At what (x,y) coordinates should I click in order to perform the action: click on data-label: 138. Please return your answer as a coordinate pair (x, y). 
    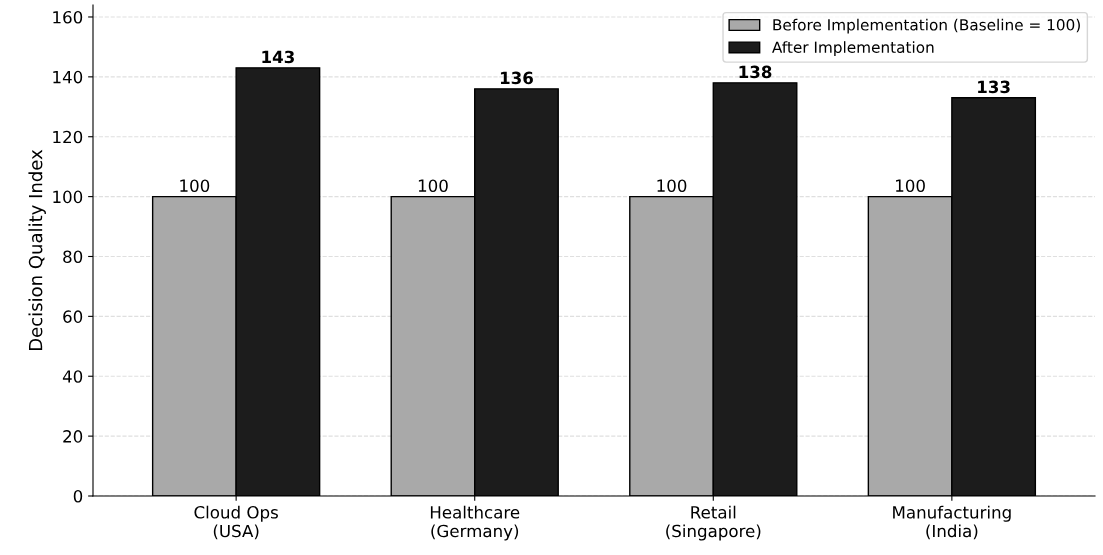
    Looking at the image, I should click on (755, 72).